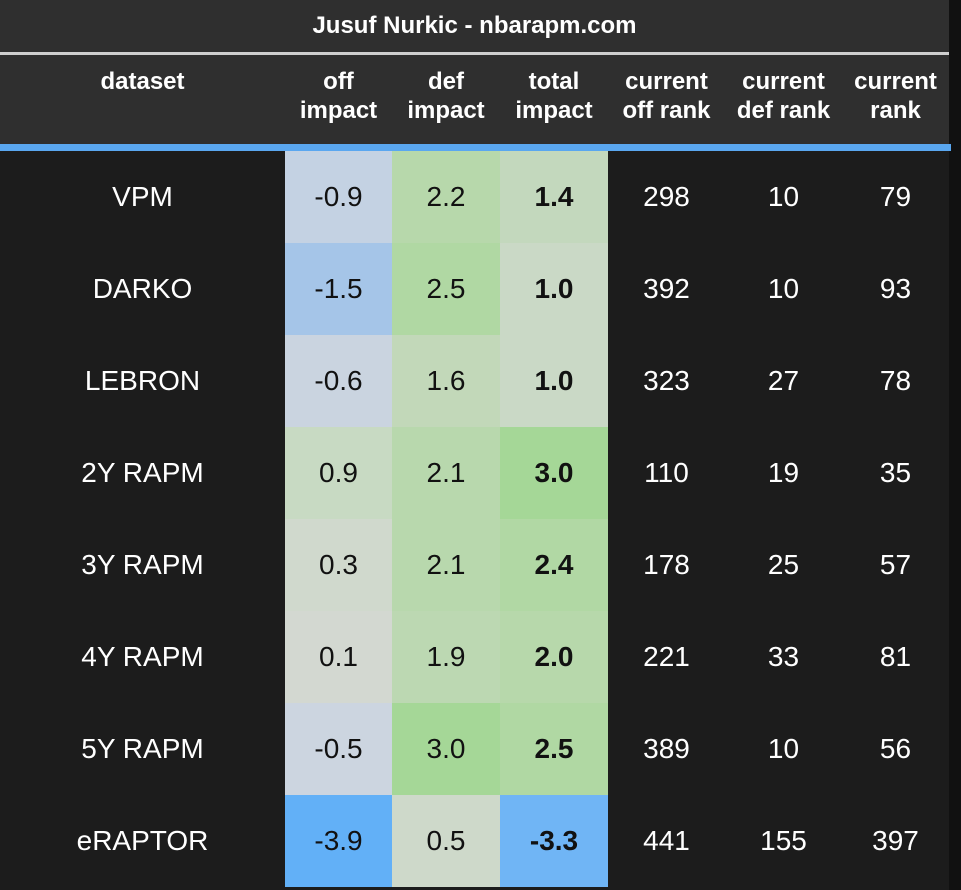 This screenshot has height=890, width=961. I want to click on cell-total: 2.0, so click(554, 657).